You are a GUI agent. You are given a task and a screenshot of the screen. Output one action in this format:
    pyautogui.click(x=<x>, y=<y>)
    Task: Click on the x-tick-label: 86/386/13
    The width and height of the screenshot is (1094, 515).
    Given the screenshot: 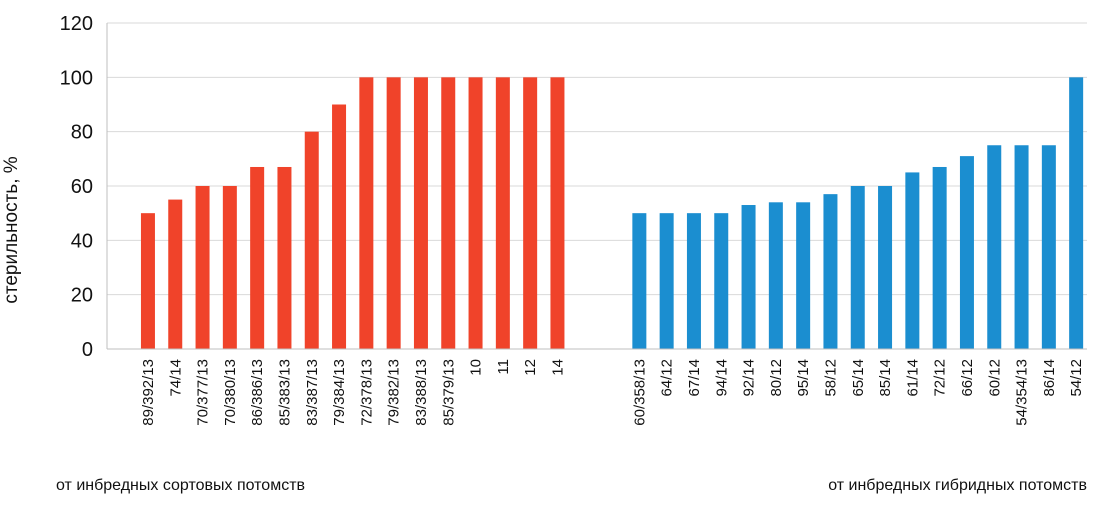 What is the action you would take?
    pyautogui.click(x=257, y=392)
    